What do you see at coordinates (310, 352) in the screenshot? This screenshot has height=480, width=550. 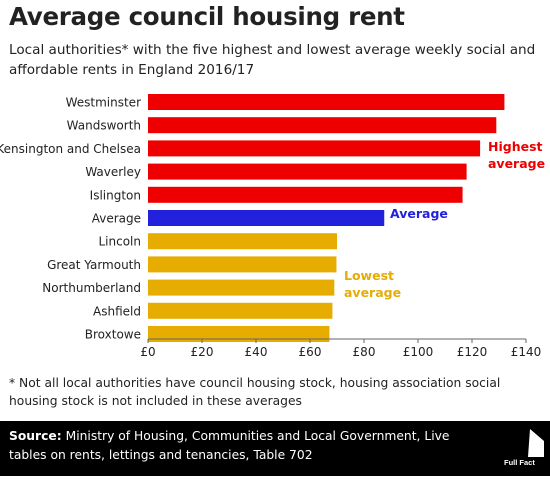 I see `x-tick-label: £60` at bounding box center [310, 352].